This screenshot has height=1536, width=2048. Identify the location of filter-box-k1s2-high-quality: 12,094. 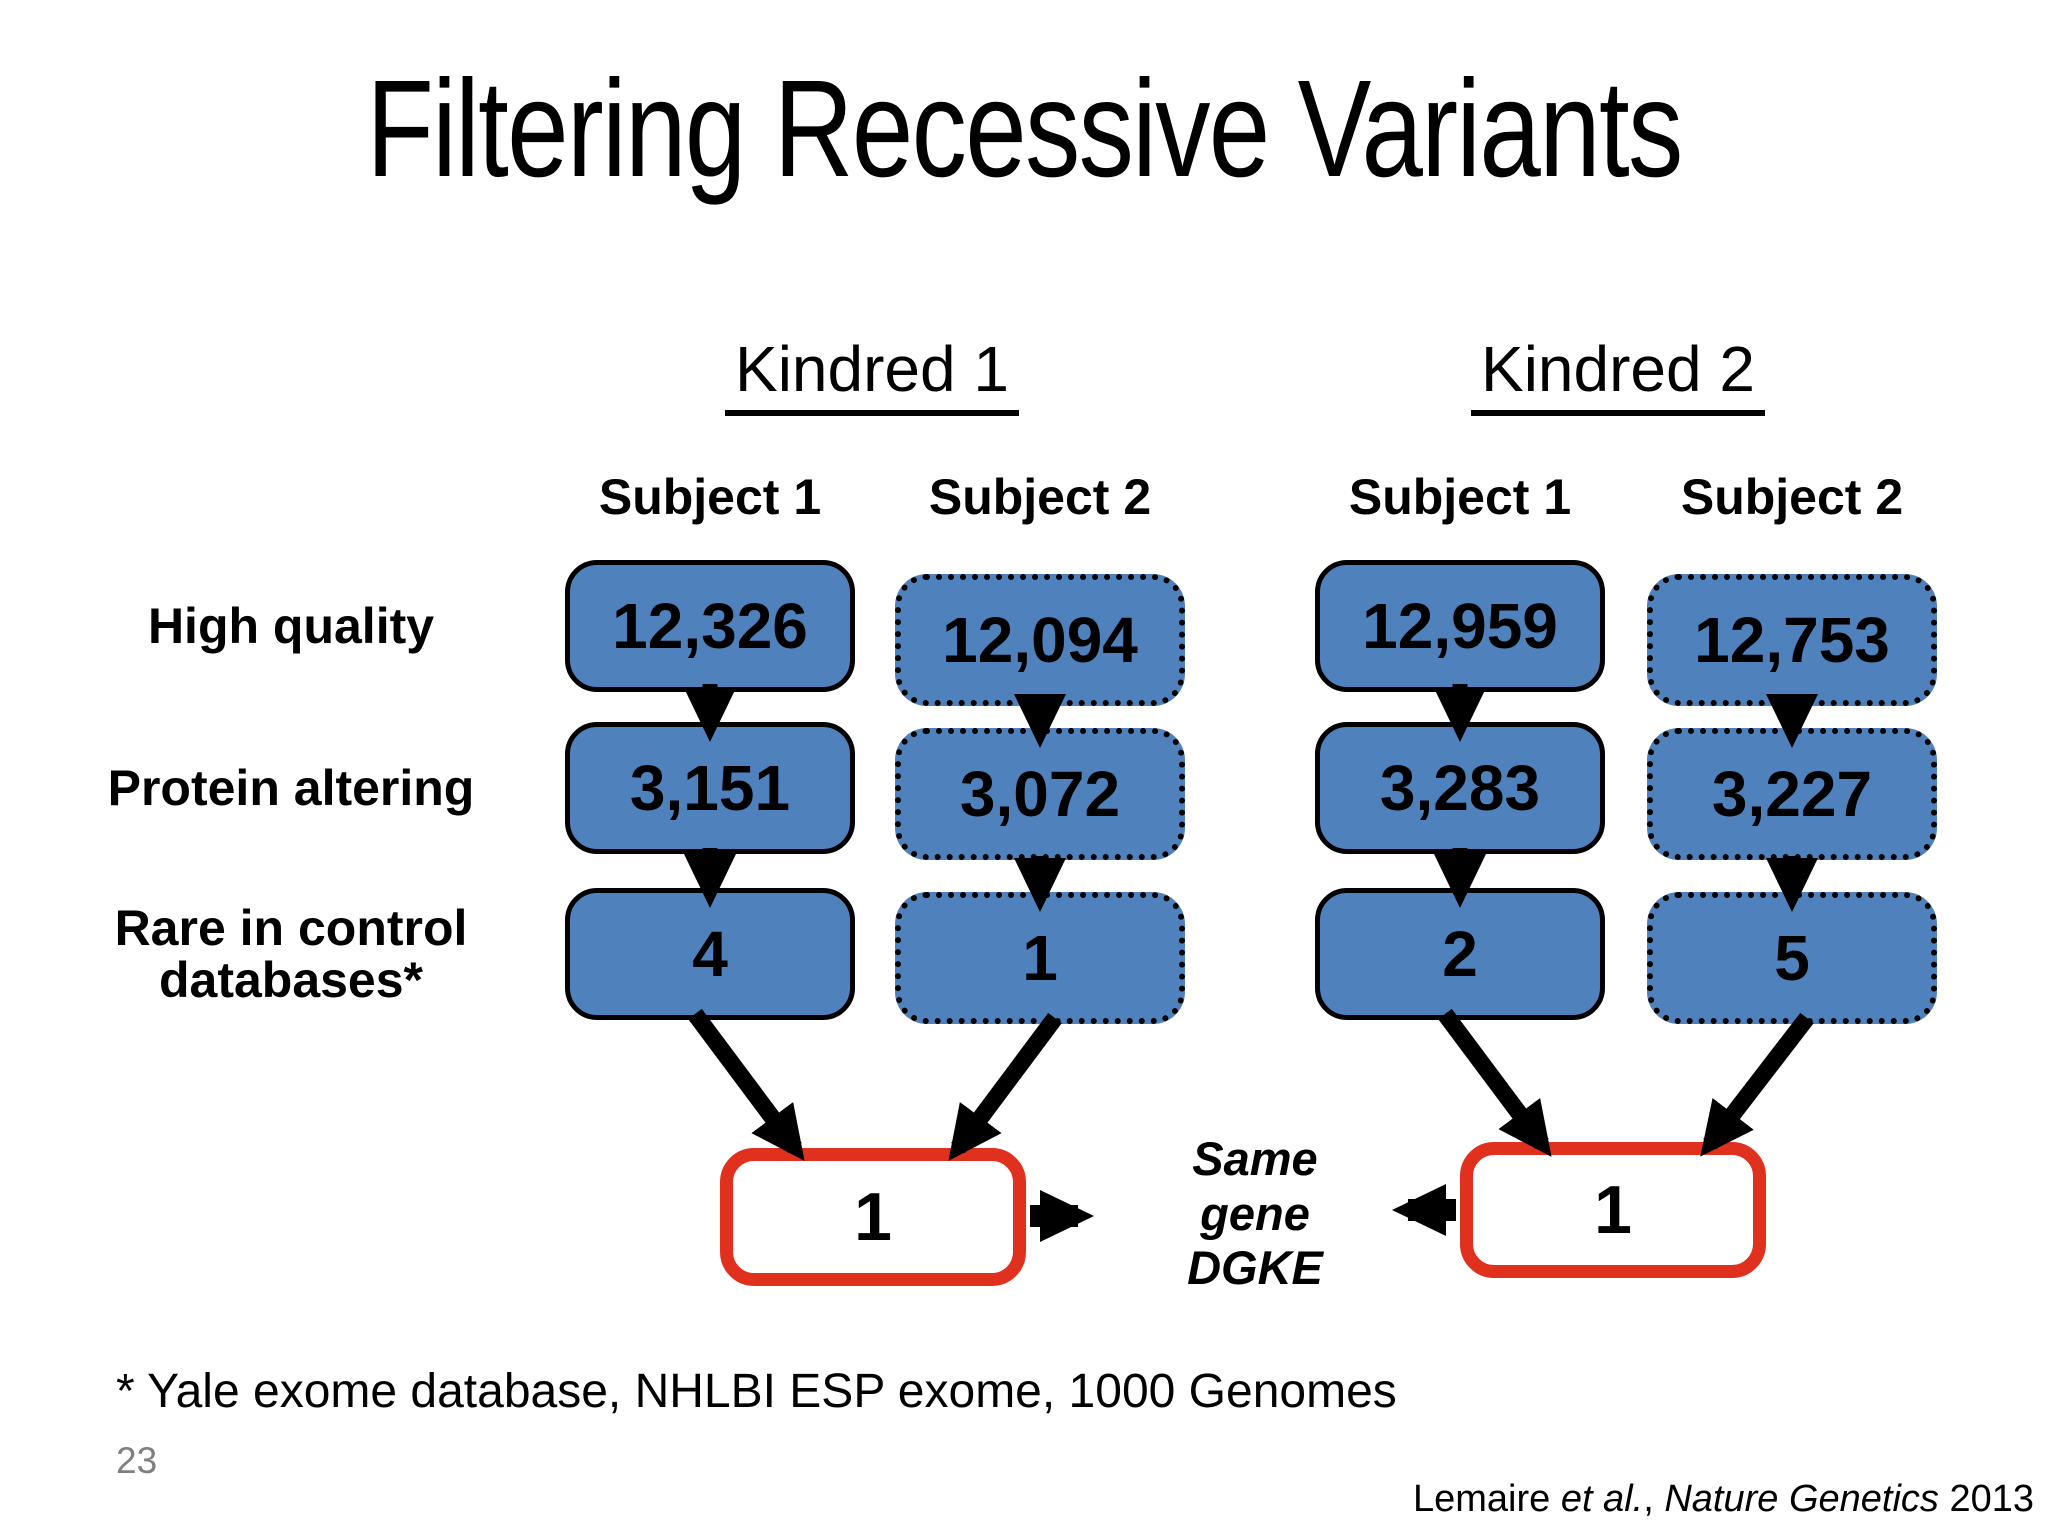
(1040, 640).